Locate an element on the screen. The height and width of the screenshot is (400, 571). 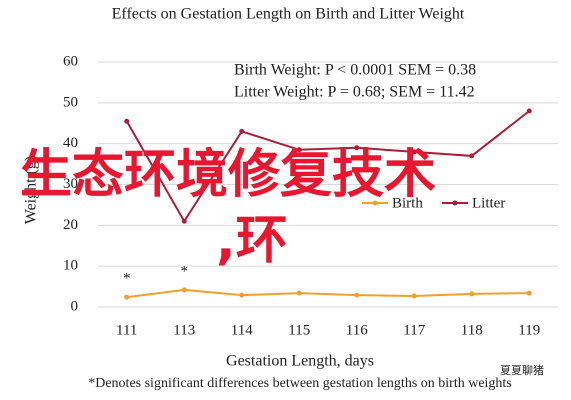
y-tick-label: 10 is located at coordinates (70, 266).